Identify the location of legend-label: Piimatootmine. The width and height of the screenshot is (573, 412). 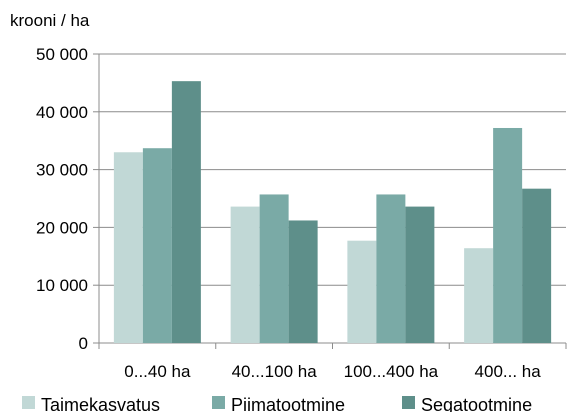
(288, 403).